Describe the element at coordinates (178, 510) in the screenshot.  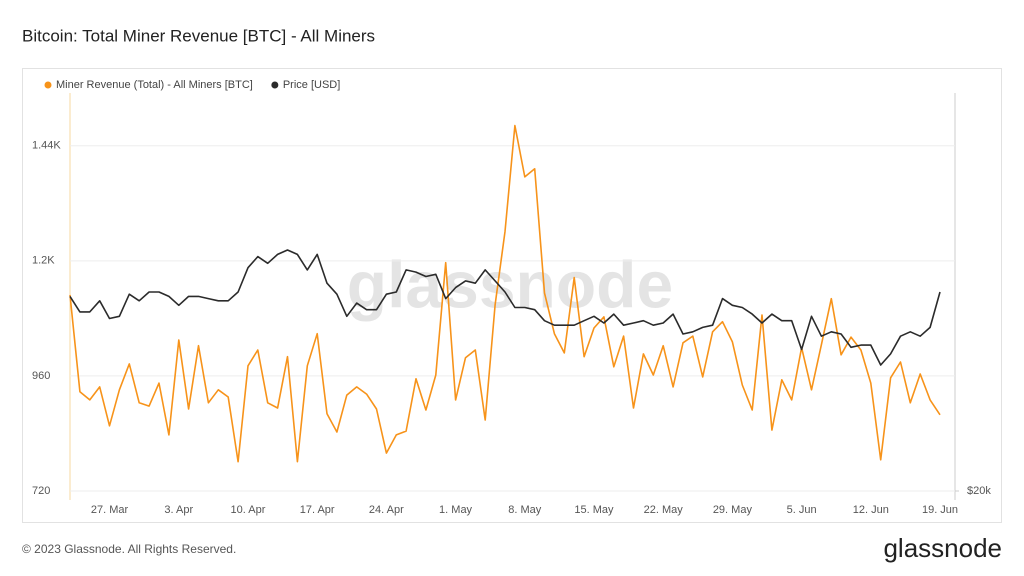
I see `x-tick-label: 3. Apr` at that location.